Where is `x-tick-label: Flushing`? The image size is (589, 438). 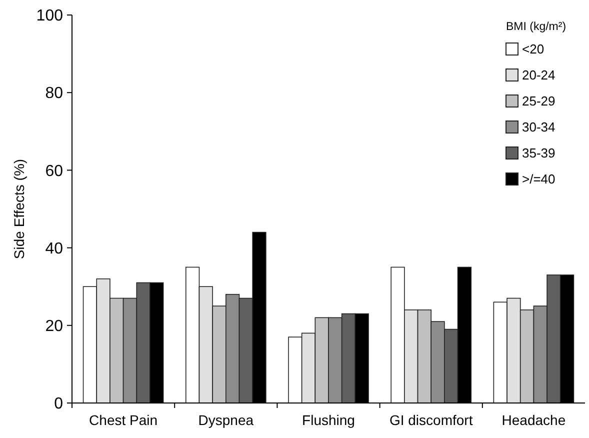 x-tick-label: Flushing is located at coordinates (328, 420).